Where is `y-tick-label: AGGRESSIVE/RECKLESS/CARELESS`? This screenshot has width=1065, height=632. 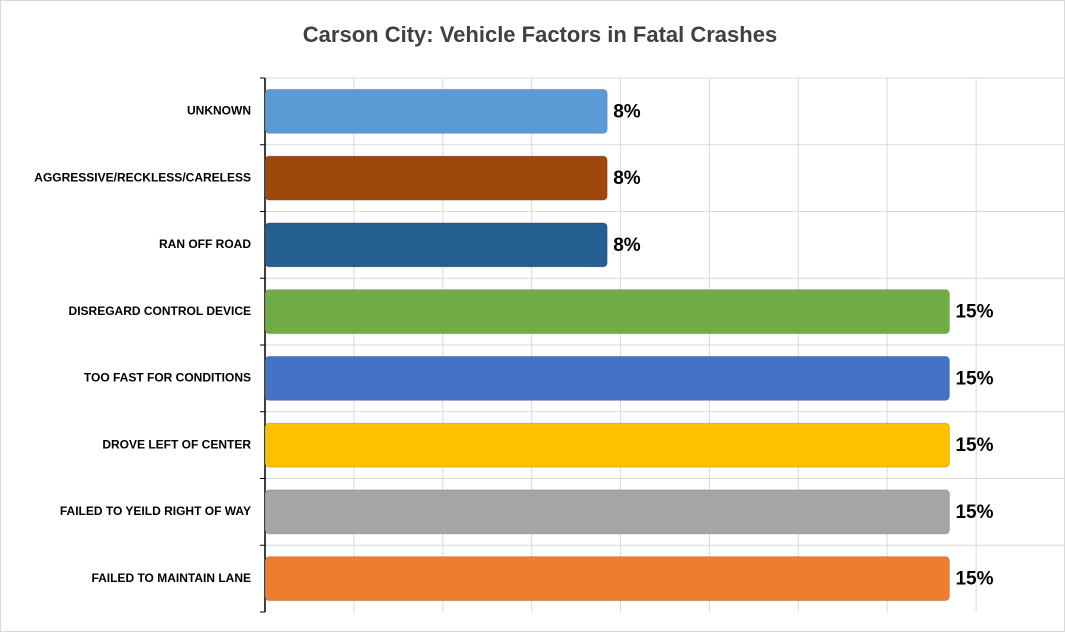 y-tick-label: AGGRESSIVE/RECKLESS/CARELESS is located at coordinates (142, 177).